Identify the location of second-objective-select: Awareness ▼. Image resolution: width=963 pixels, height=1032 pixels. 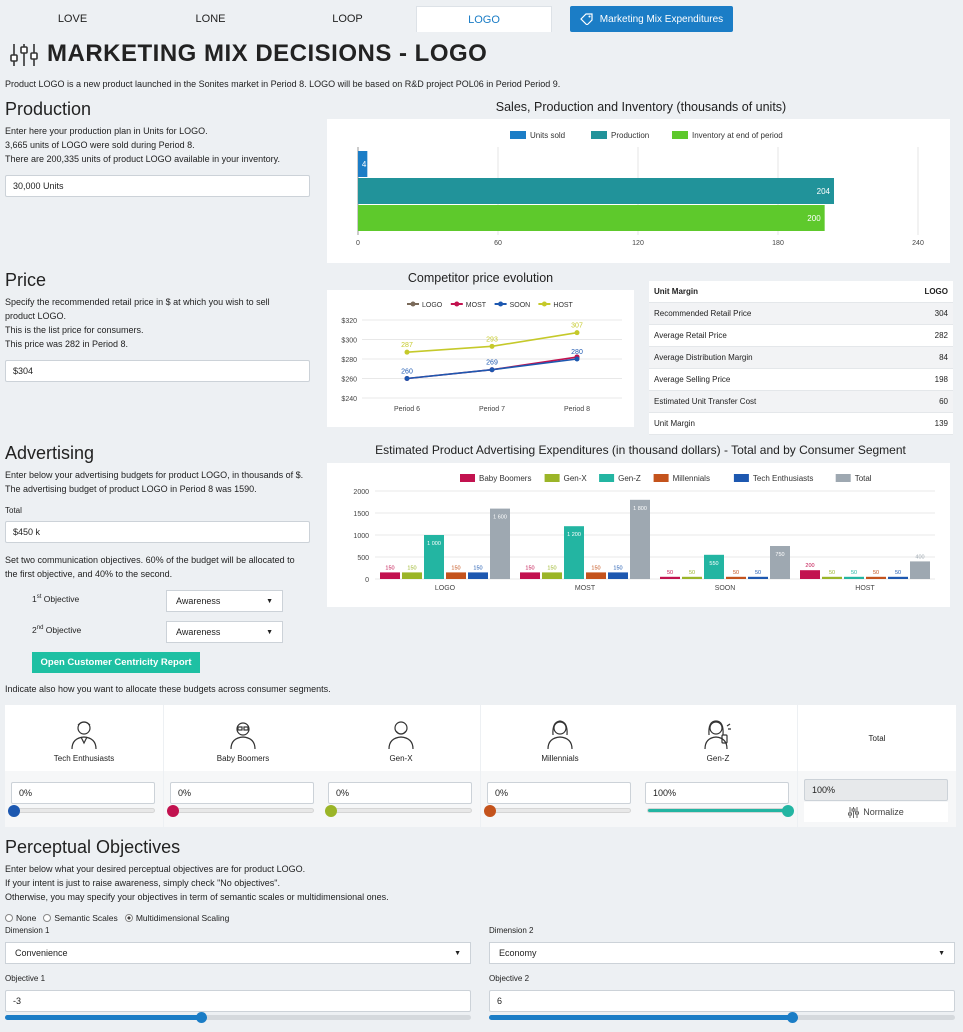
(224, 632).